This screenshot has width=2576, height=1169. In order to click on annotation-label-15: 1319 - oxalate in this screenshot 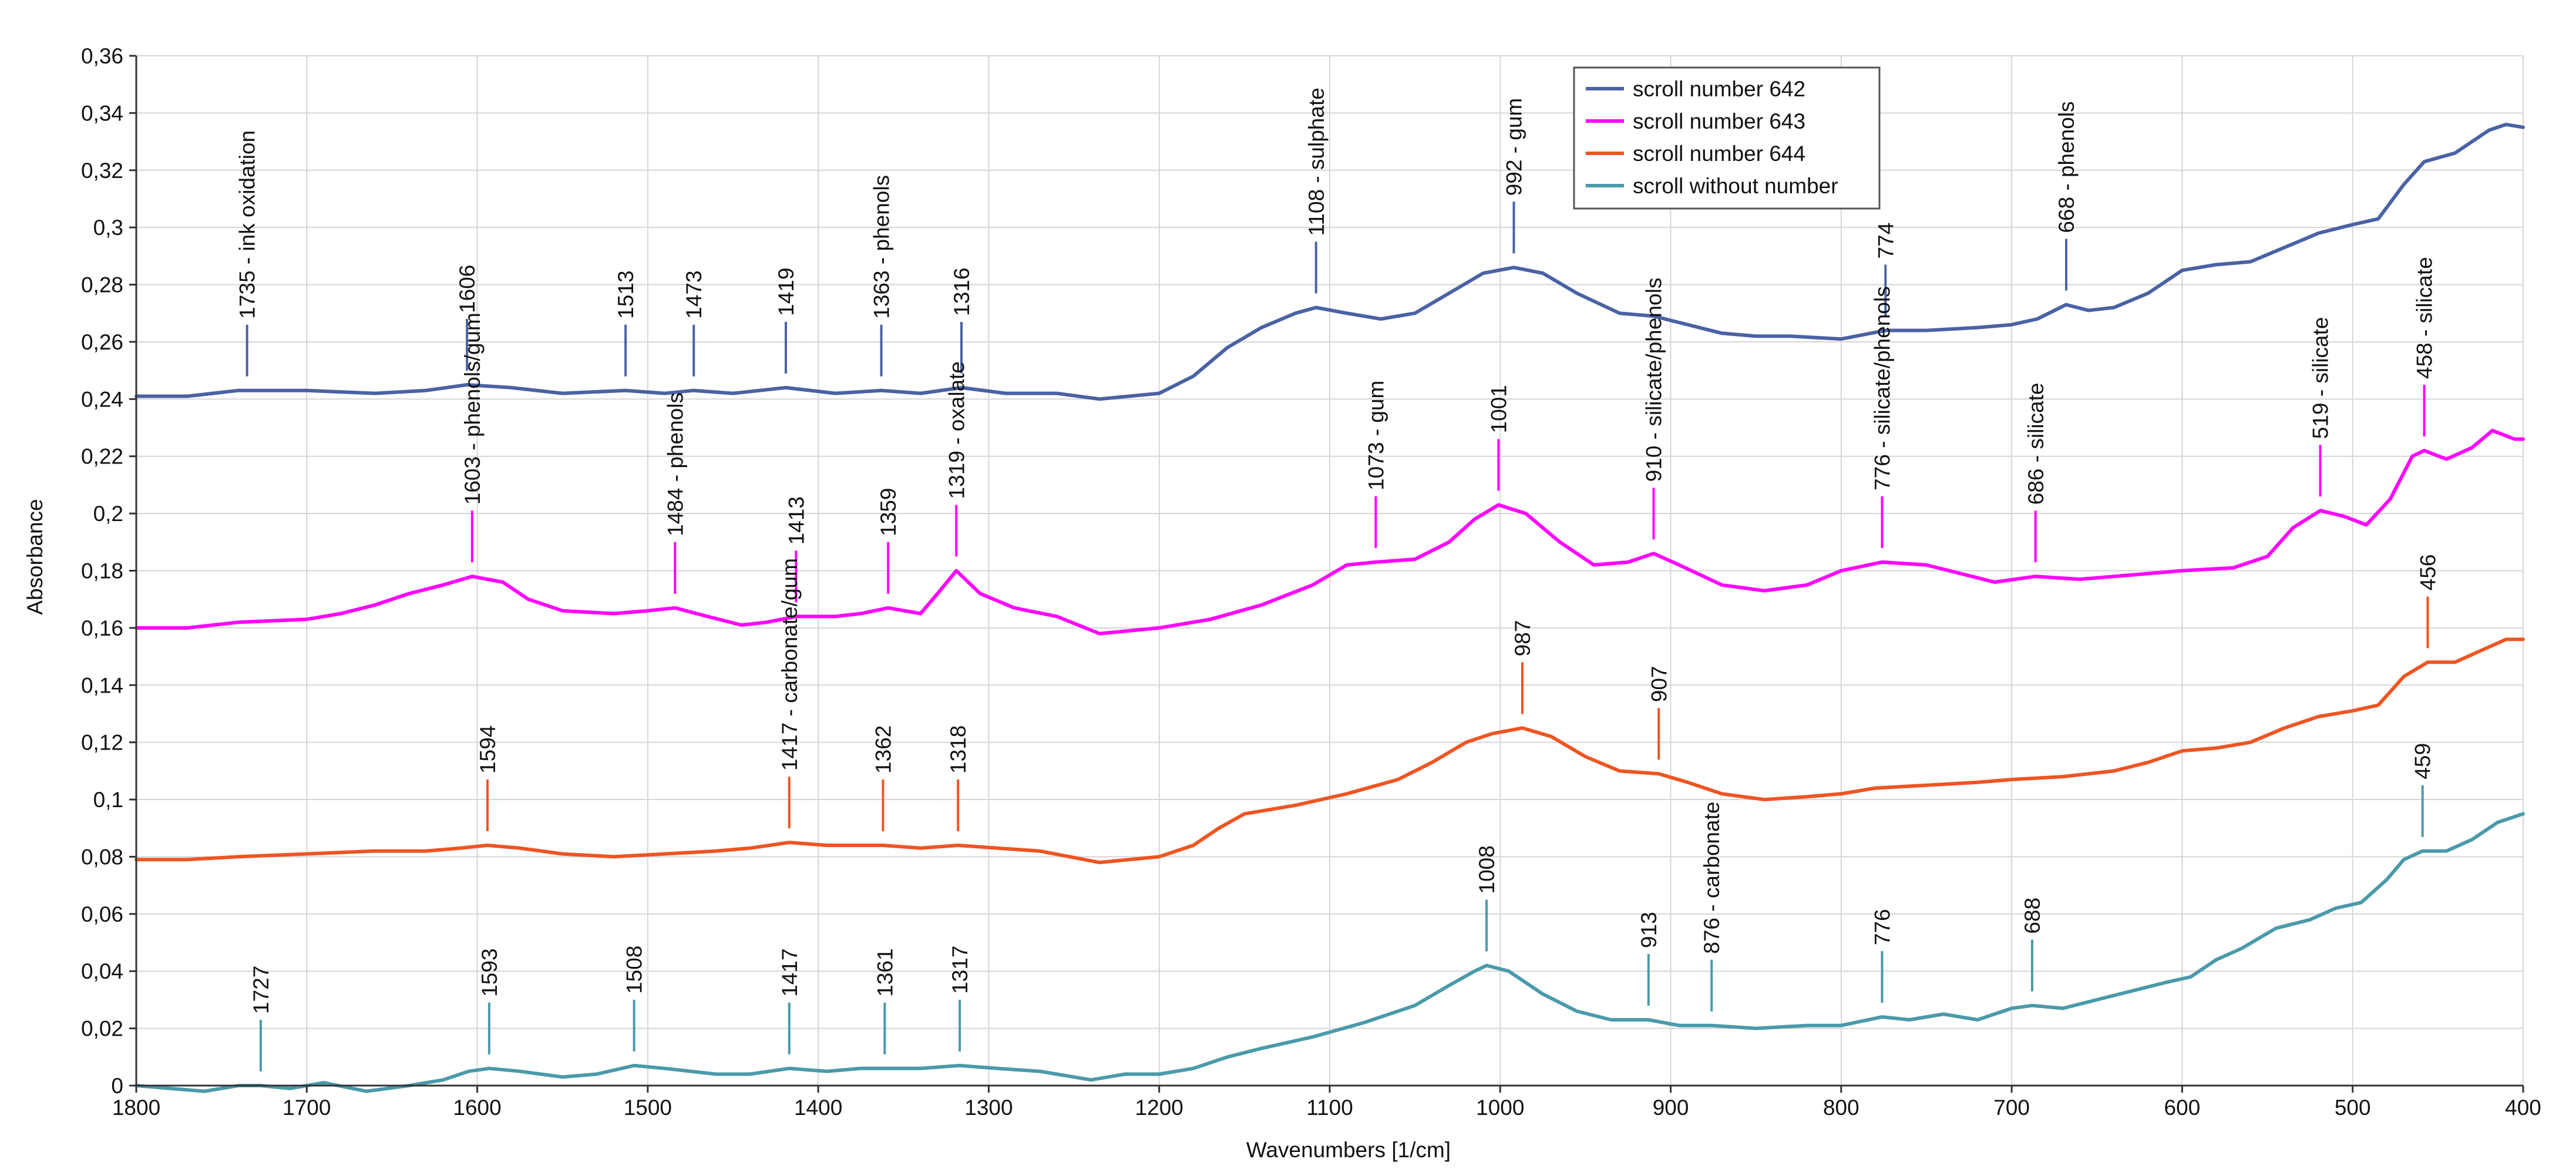, I will do `click(956, 430)`.